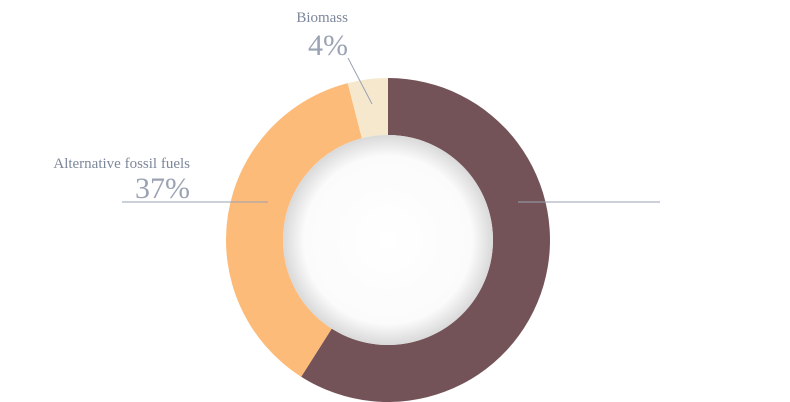  What do you see at coordinates (360, 81) in the screenshot?
I see `leader-line` at bounding box center [360, 81].